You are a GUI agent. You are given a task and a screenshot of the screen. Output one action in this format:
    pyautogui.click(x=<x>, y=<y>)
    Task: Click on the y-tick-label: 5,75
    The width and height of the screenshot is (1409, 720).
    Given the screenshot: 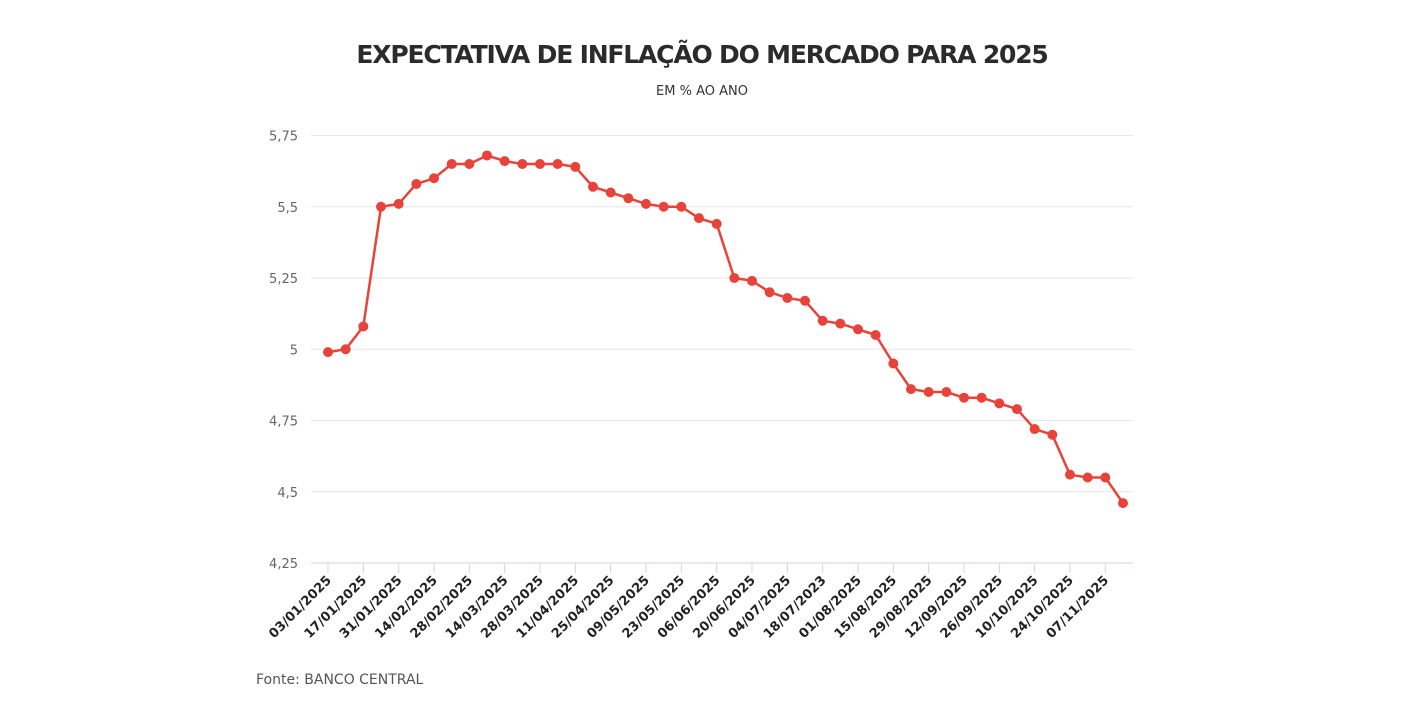 What is the action you would take?
    pyautogui.click(x=283, y=137)
    